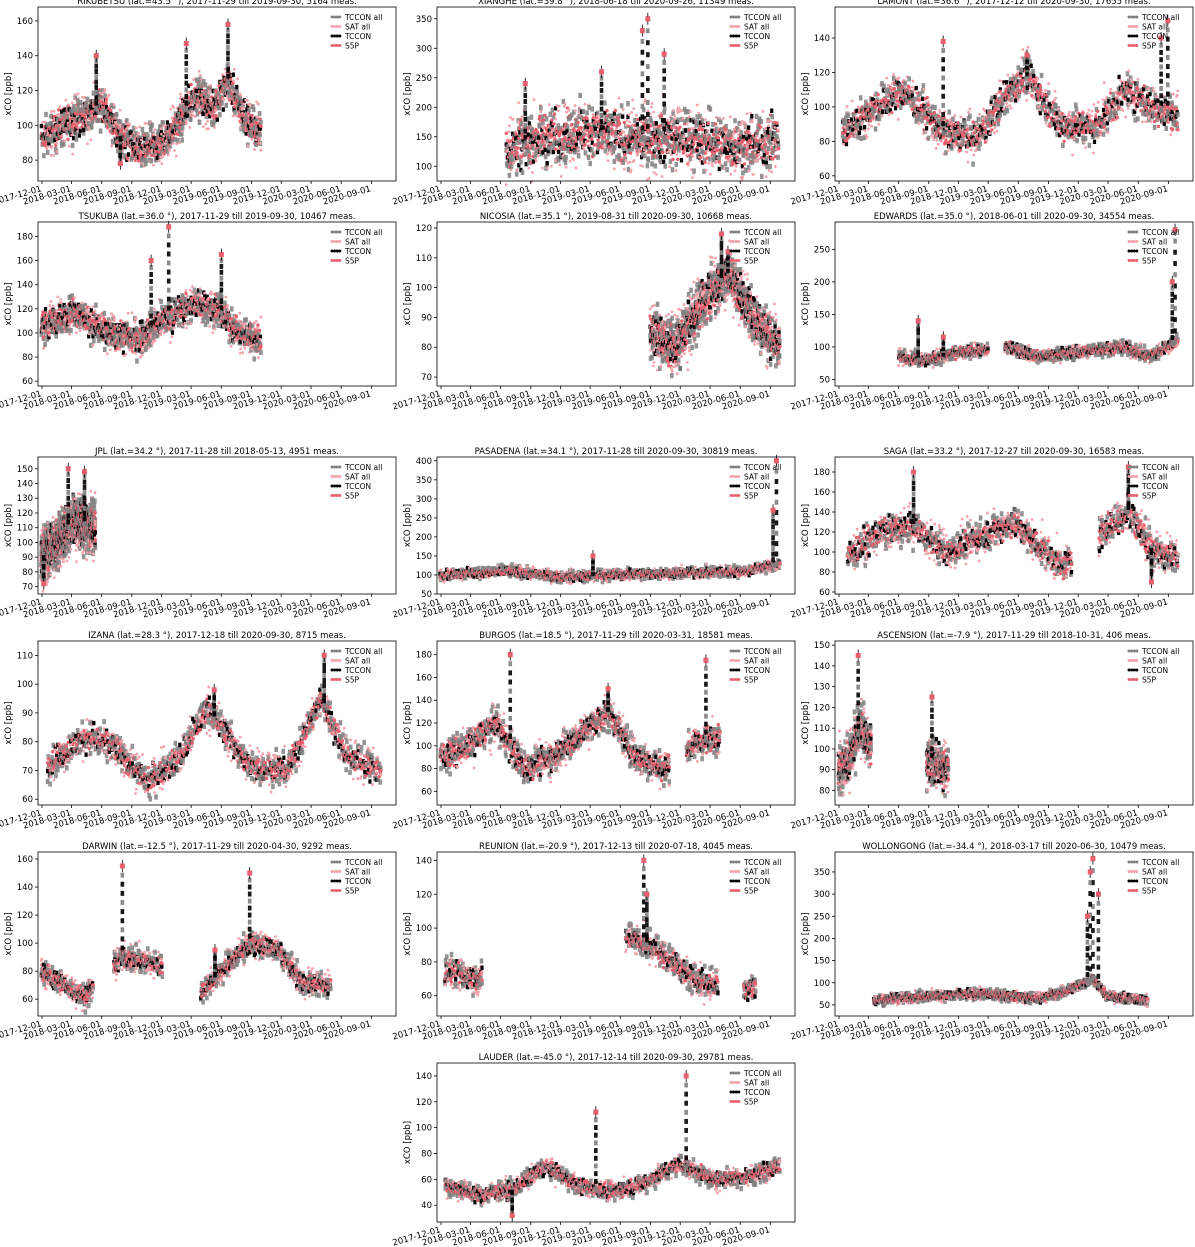  What do you see at coordinates (25, 57) in the screenshot?
I see `y-tick-label: 140` at bounding box center [25, 57].